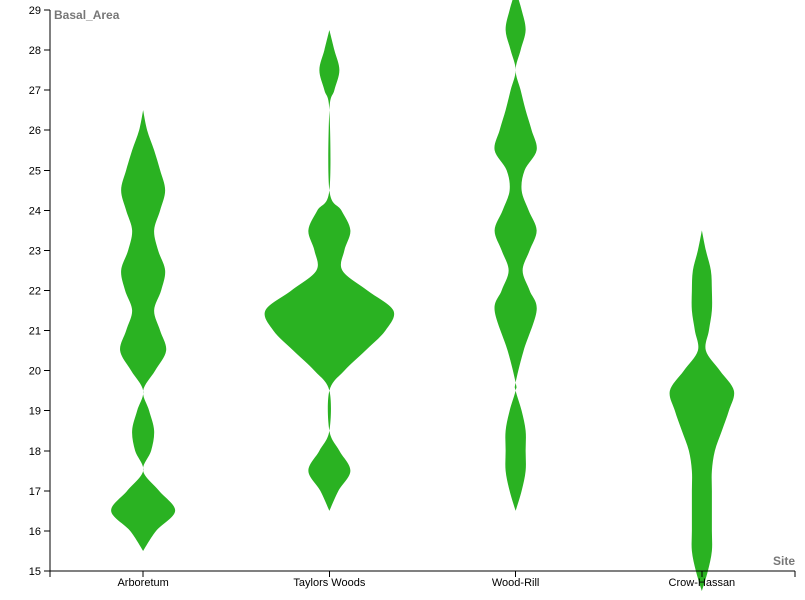 The height and width of the screenshot is (600, 805). Describe the element at coordinates (35, 51) in the screenshot. I see `y-tick-label: 28` at that location.